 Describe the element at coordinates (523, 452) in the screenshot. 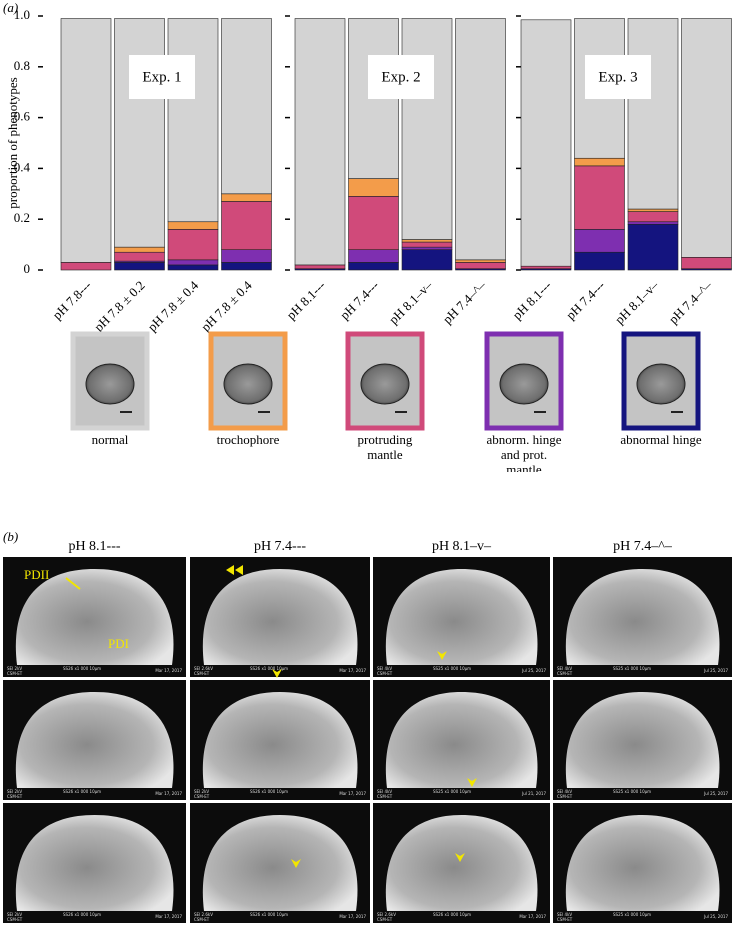

I see `legend-label-box: abnorm. hinge and prot. mantle` at that location.